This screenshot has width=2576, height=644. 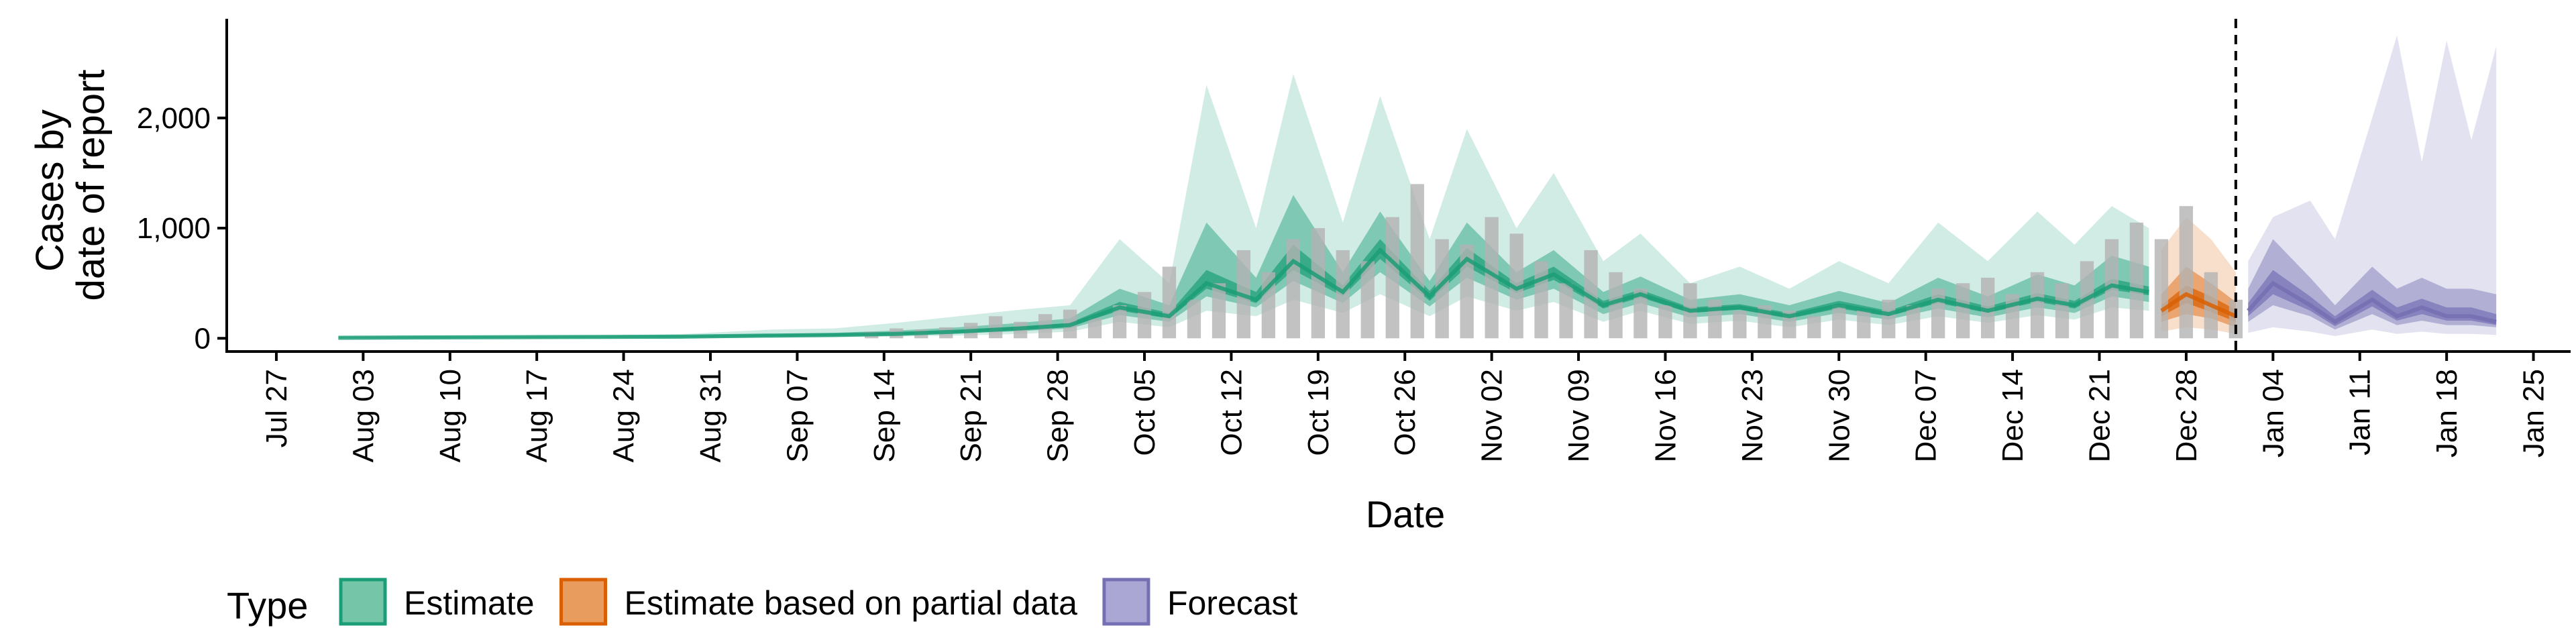 I want to click on x-tick-label: Jan 25, so click(x=2534, y=413).